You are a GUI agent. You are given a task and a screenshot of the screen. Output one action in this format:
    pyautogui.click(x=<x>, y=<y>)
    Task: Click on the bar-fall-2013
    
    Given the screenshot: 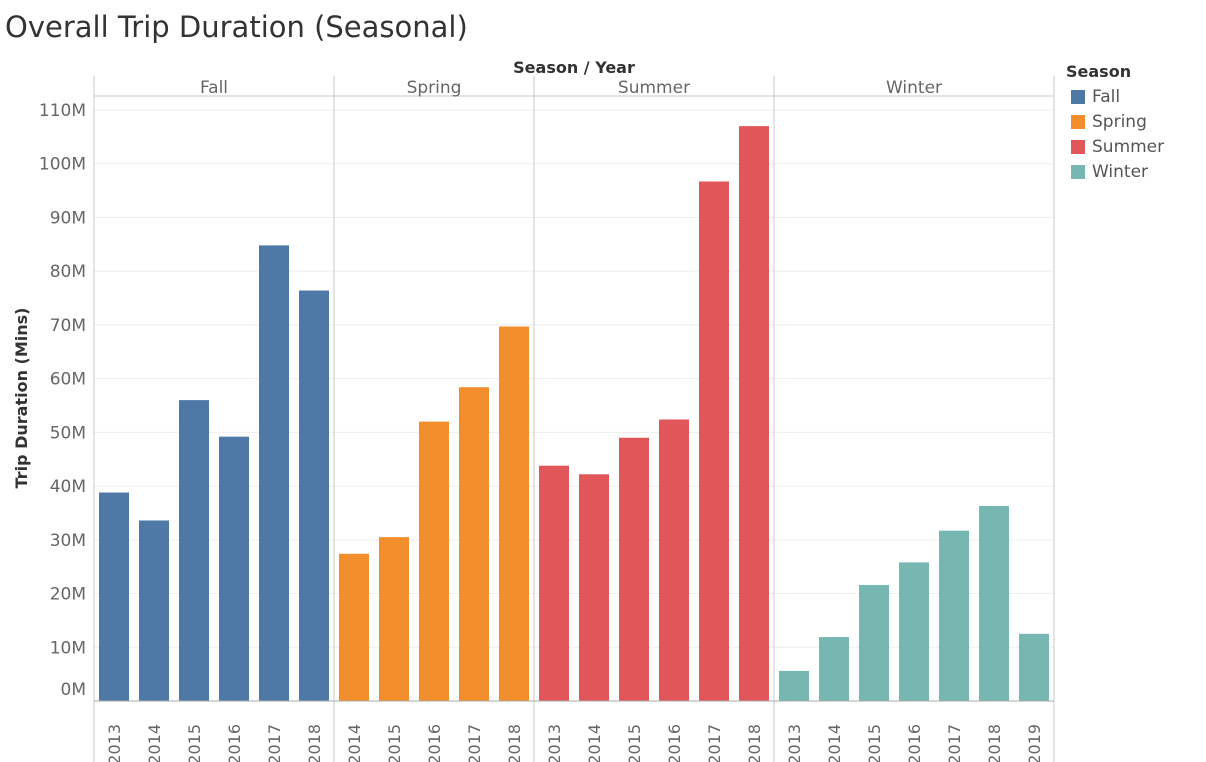 What is the action you would take?
    pyautogui.click(x=114, y=596)
    